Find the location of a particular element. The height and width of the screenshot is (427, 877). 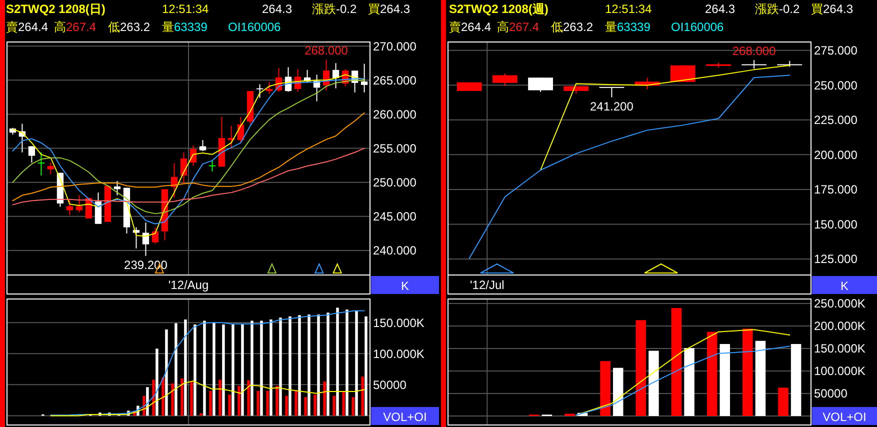

y-tick-label: 245.000 is located at coordinates (395, 217).